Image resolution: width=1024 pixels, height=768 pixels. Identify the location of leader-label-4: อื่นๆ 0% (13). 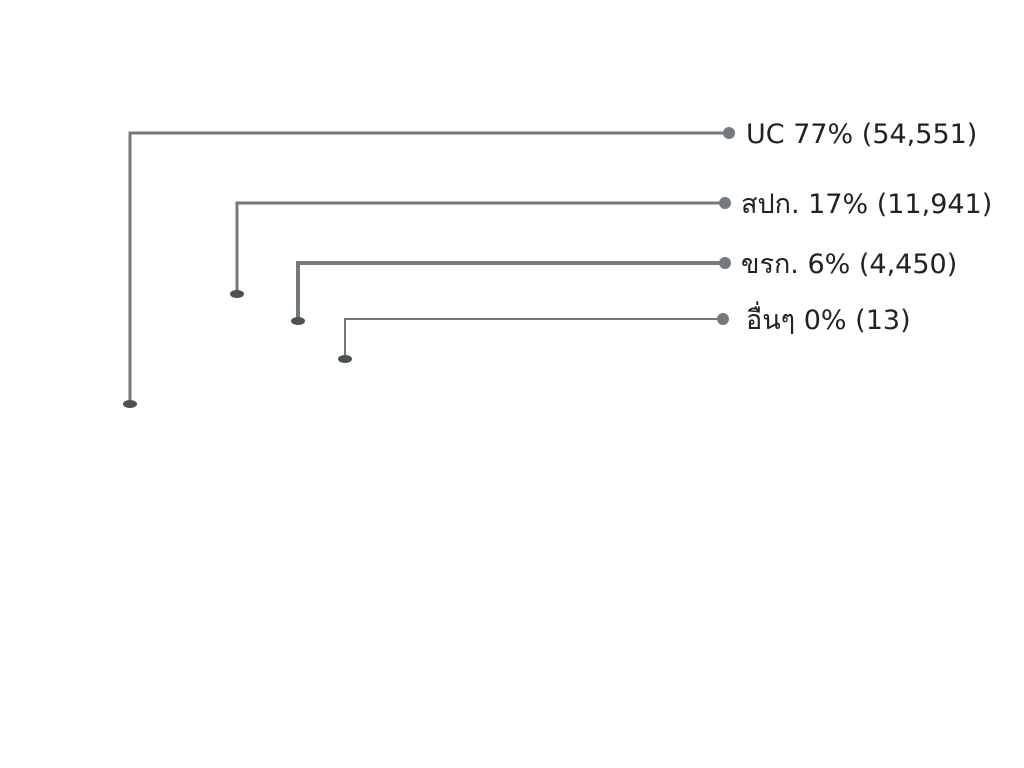
(828, 318).